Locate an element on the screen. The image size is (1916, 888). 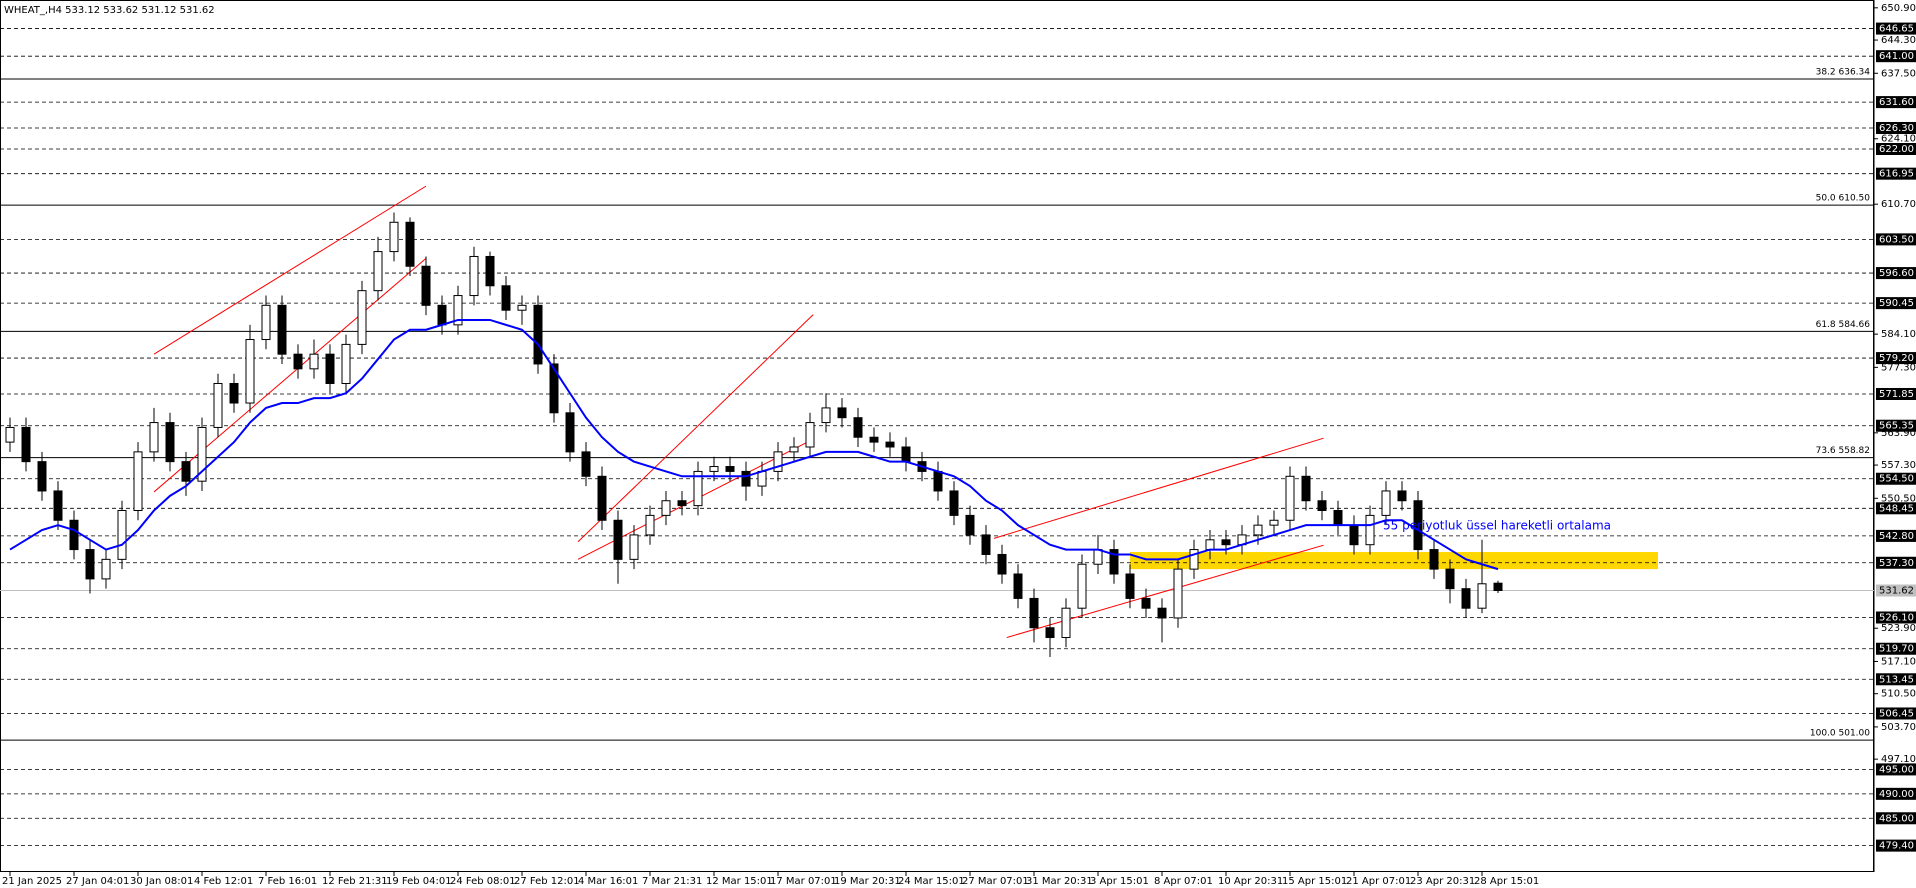
x-tick-label: 24 Mar 15:01 is located at coordinates (931, 881).